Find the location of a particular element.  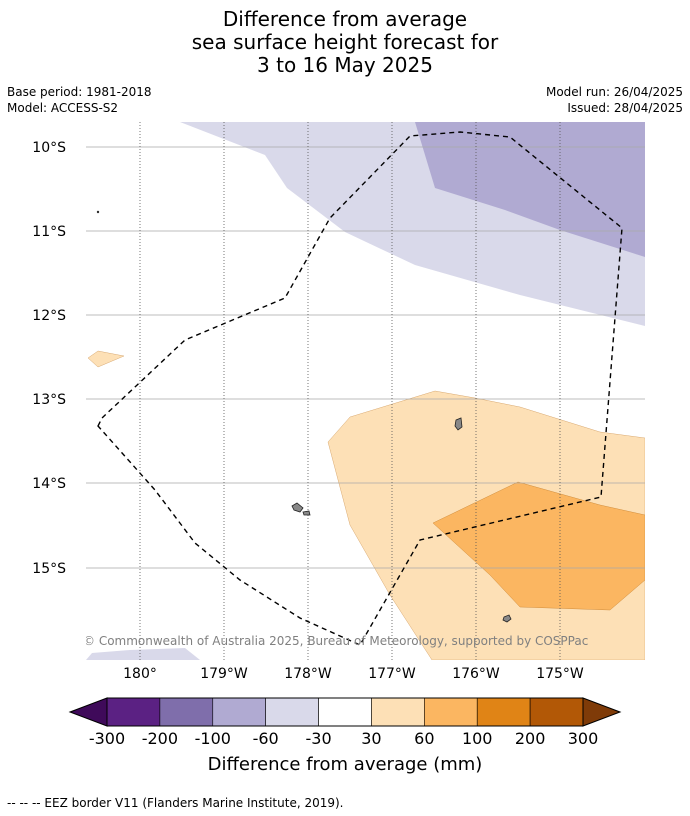

lon-label: 180° is located at coordinates (140, 674).